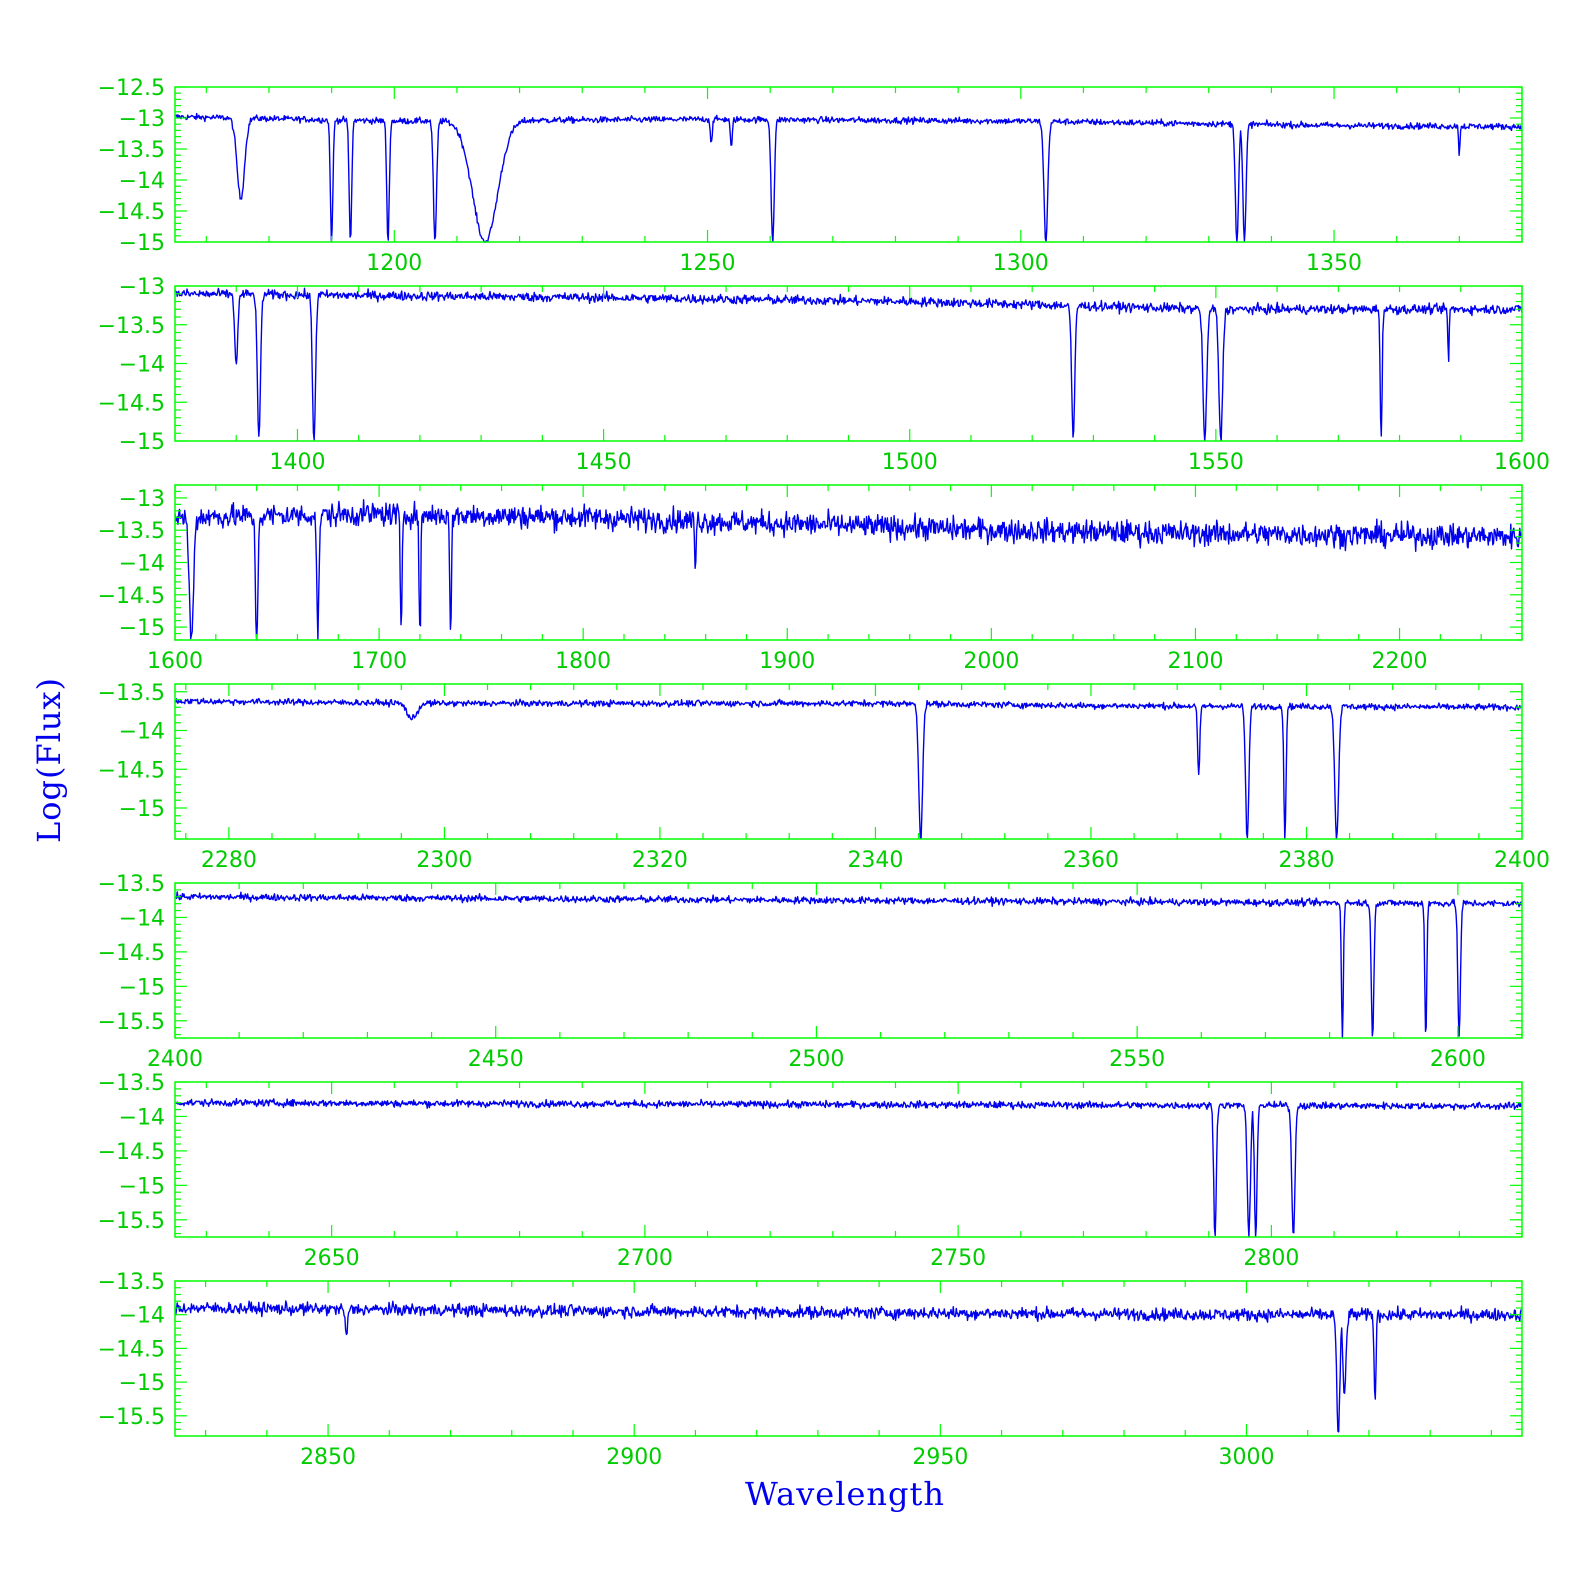 This screenshot has height=1595, width=1595. What do you see at coordinates (645, 1258) in the screenshot?
I see `x-tick-label: 2700` at bounding box center [645, 1258].